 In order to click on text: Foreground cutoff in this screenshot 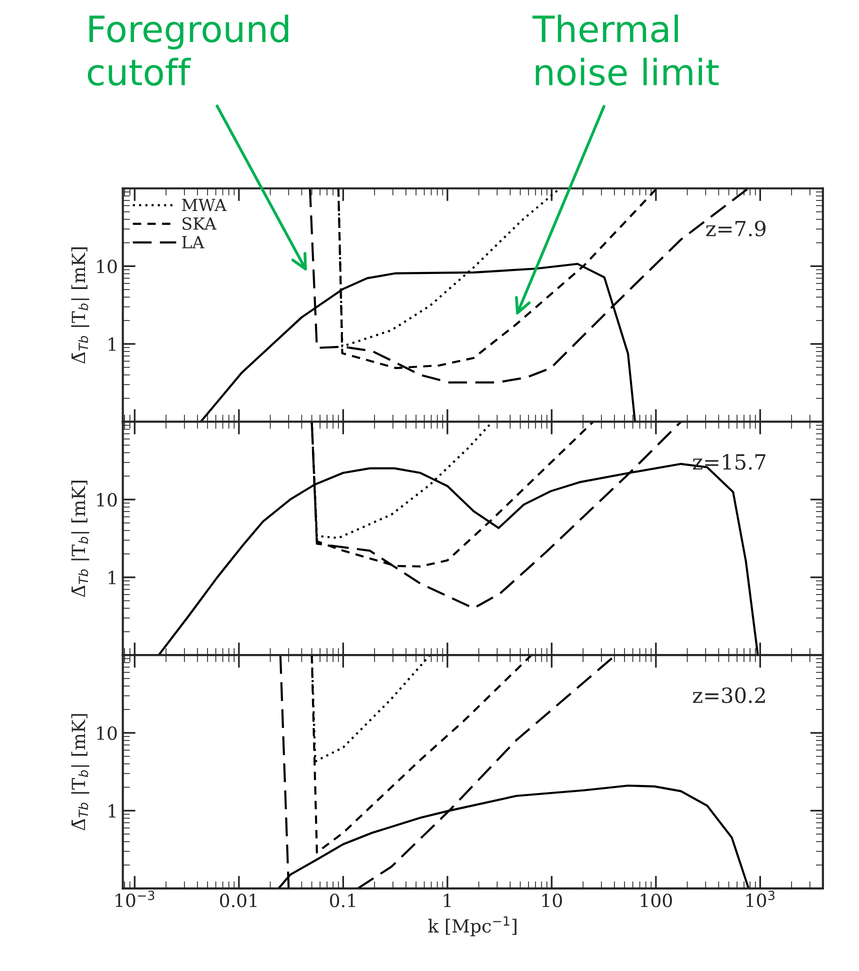, I will do `click(188, 50)`.